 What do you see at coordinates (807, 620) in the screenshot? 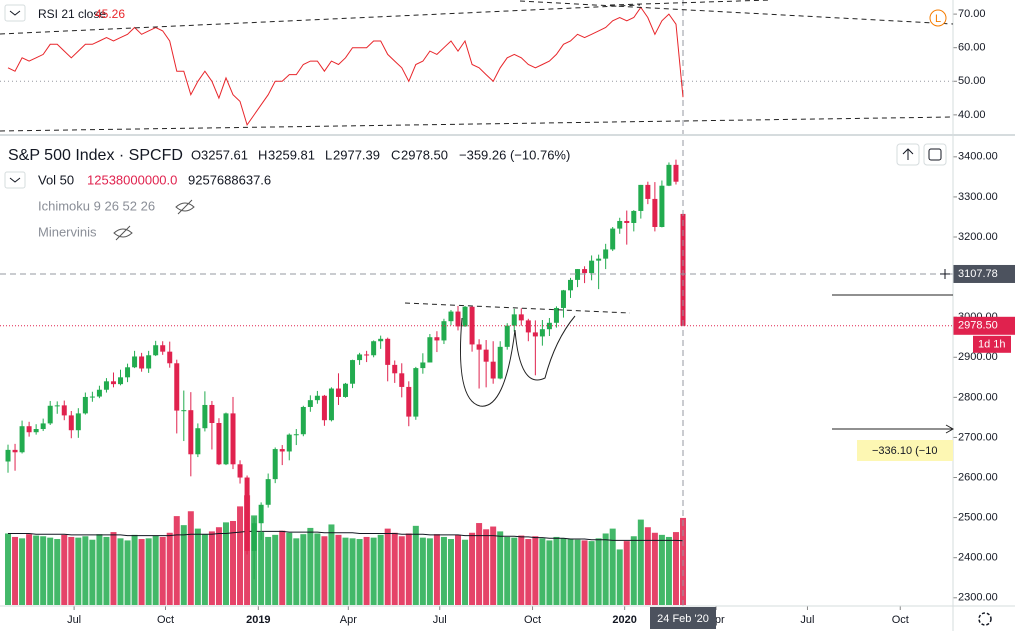
I see `x-tick-label: Jul` at bounding box center [807, 620].